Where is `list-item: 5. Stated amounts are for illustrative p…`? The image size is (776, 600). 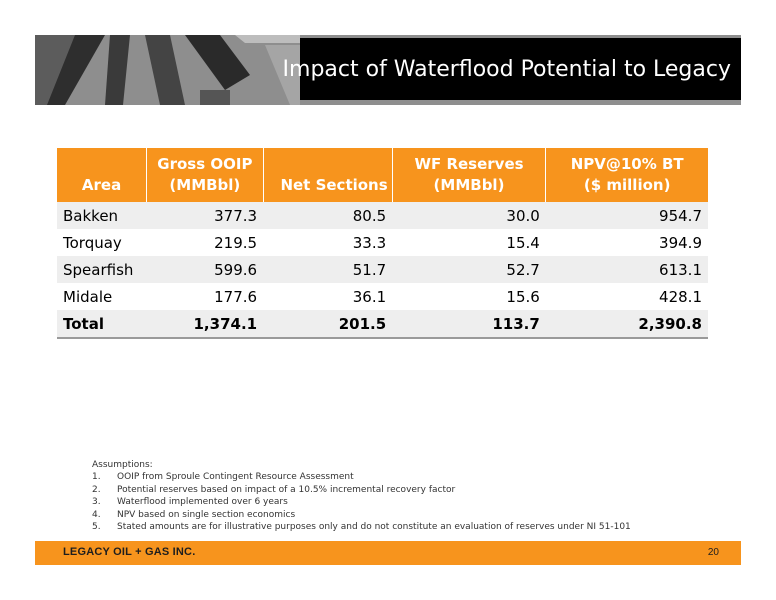 list-item: 5. Stated amounts are for illustrative p… is located at coordinates (361, 527).